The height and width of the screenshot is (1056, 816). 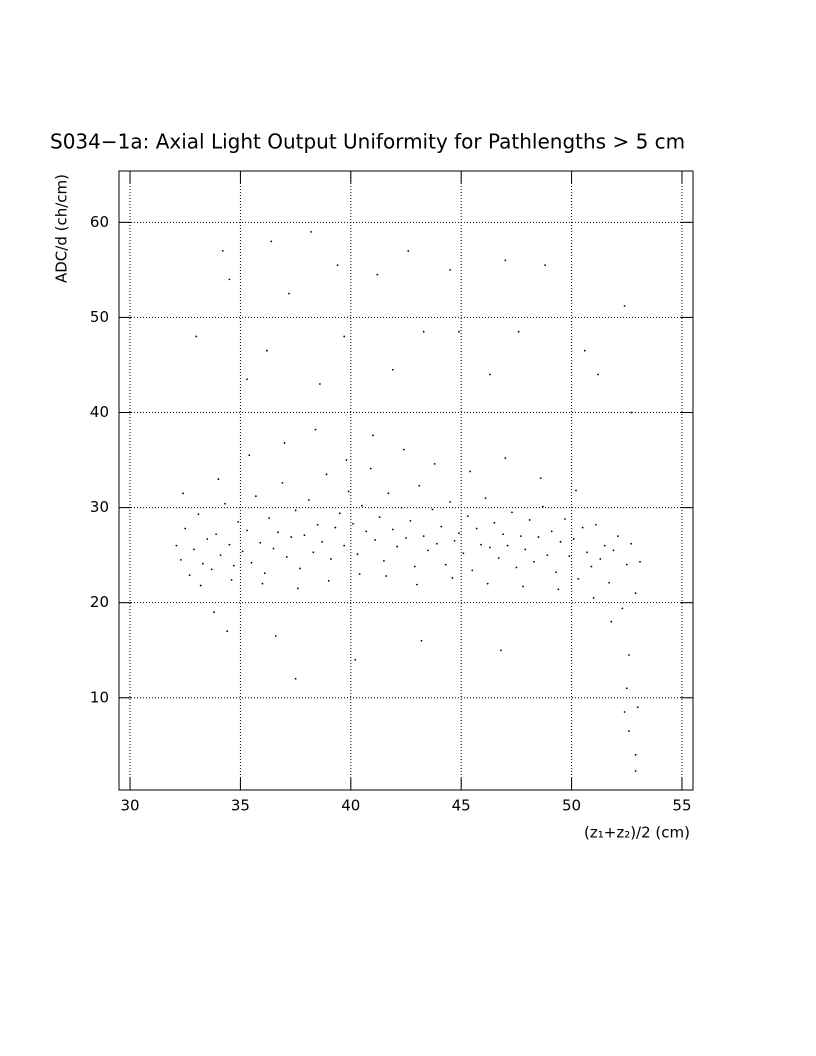 What do you see at coordinates (637, 833) in the screenshot?
I see `x-axis-label: (z₁+z₂)/2 (cm)` at bounding box center [637, 833].